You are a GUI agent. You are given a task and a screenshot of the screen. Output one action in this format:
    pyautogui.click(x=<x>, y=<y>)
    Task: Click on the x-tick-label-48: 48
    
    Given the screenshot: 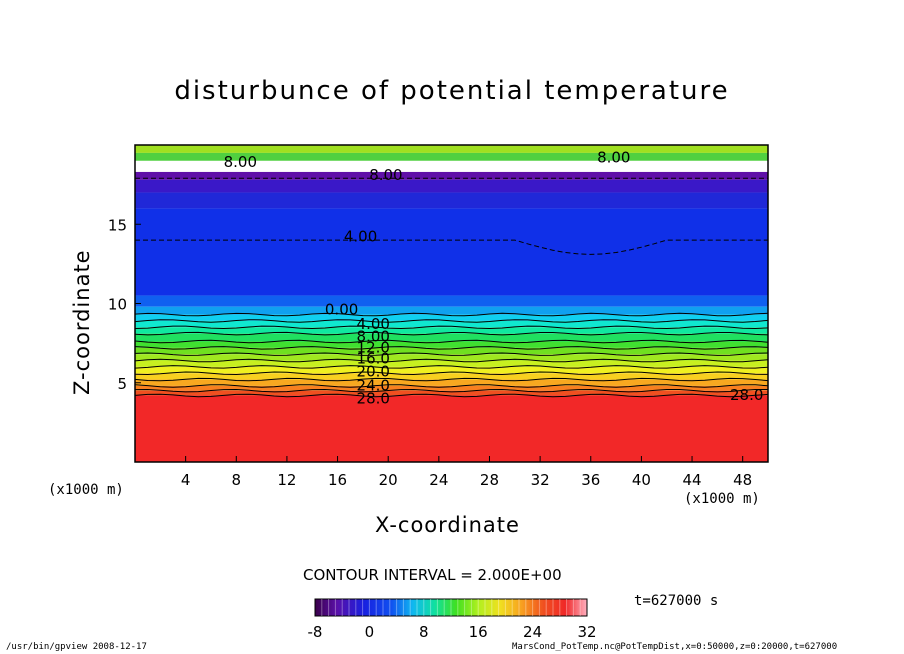 What is the action you would take?
    pyautogui.click(x=742, y=480)
    